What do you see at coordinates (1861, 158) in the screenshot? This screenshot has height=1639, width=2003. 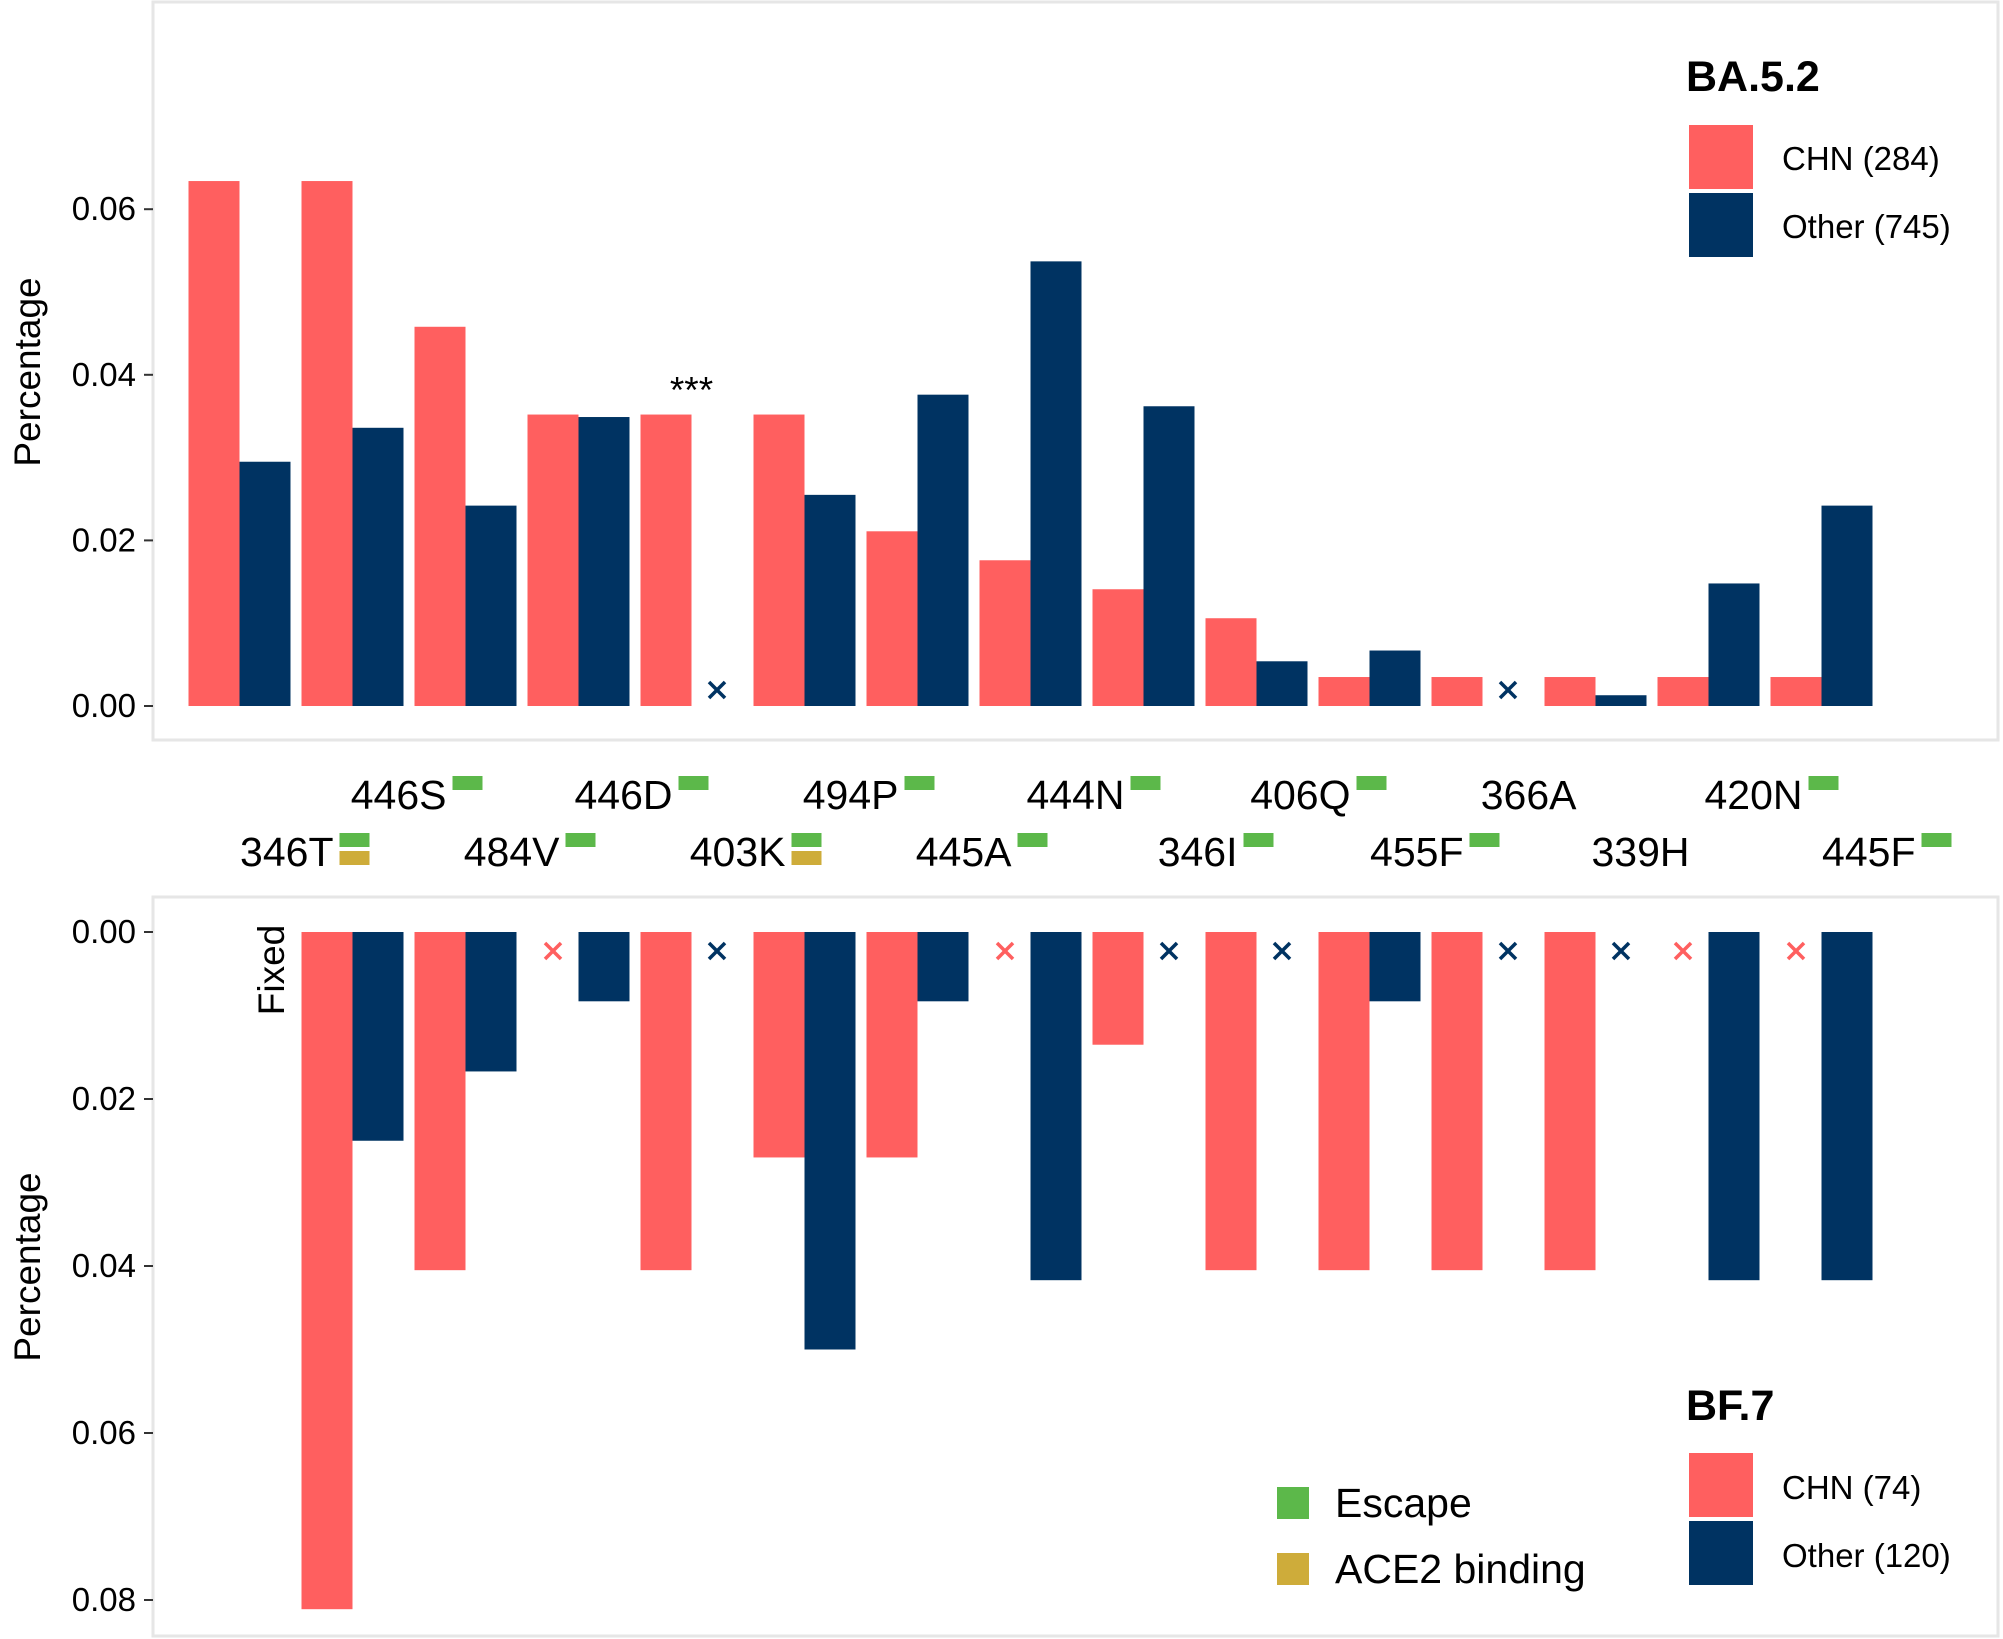 I see `top-legend-label-chn: CHN (284)` at bounding box center [1861, 158].